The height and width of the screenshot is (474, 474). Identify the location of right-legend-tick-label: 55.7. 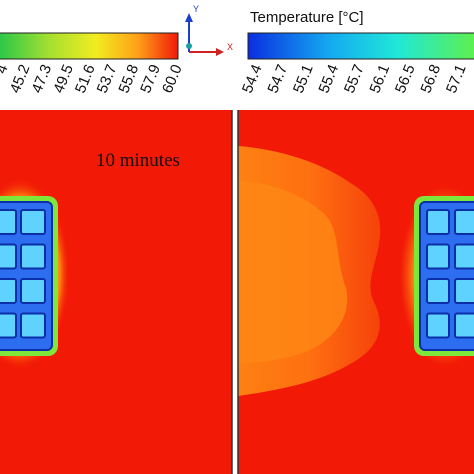
(354, 78).